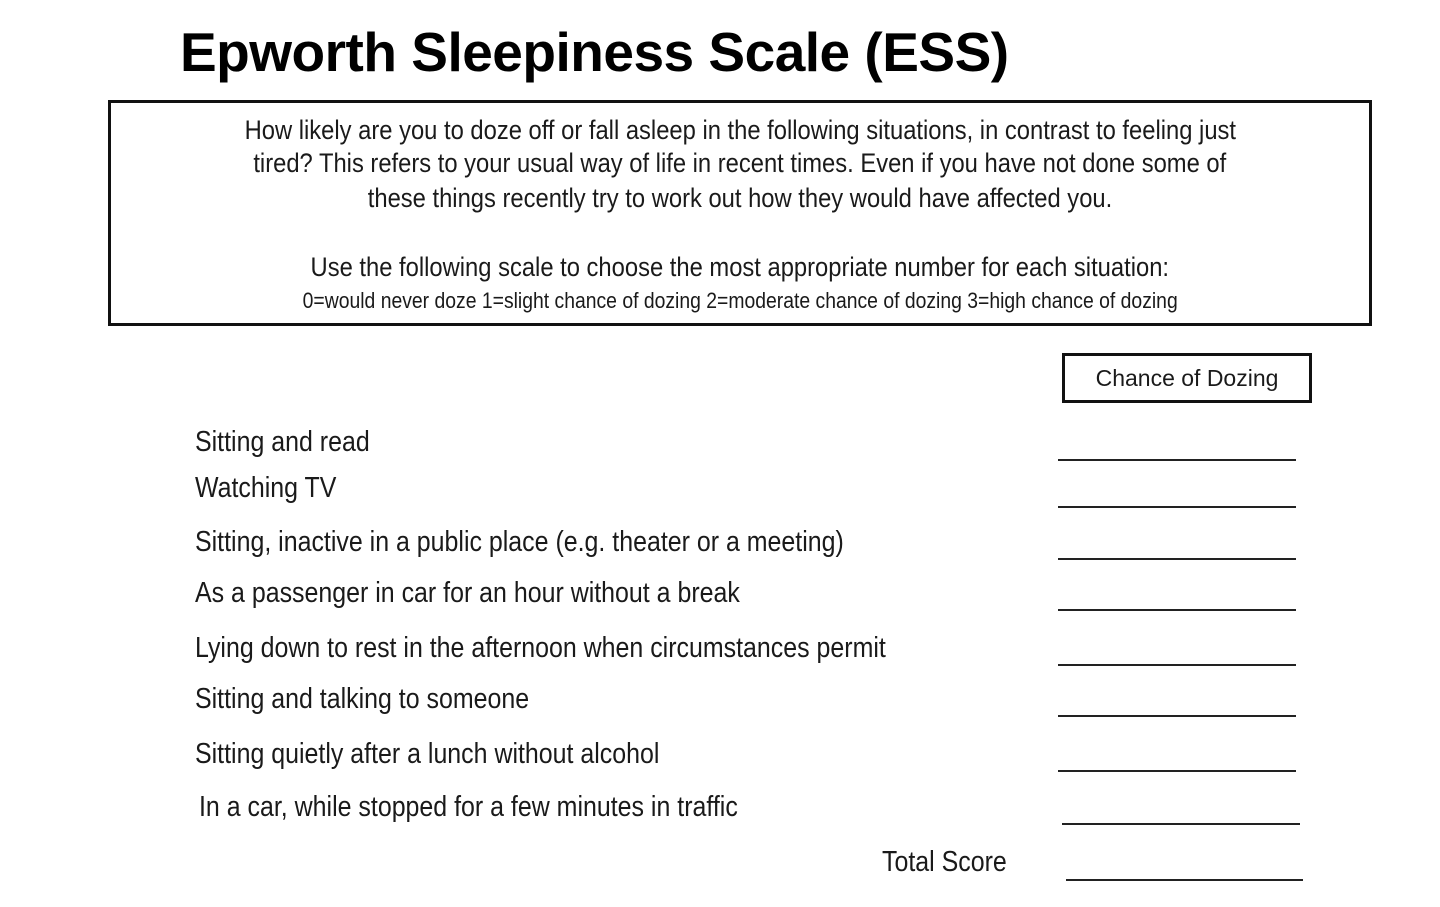  Describe the element at coordinates (266, 488) in the screenshot. I see `situation-label: Watching TV` at that location.